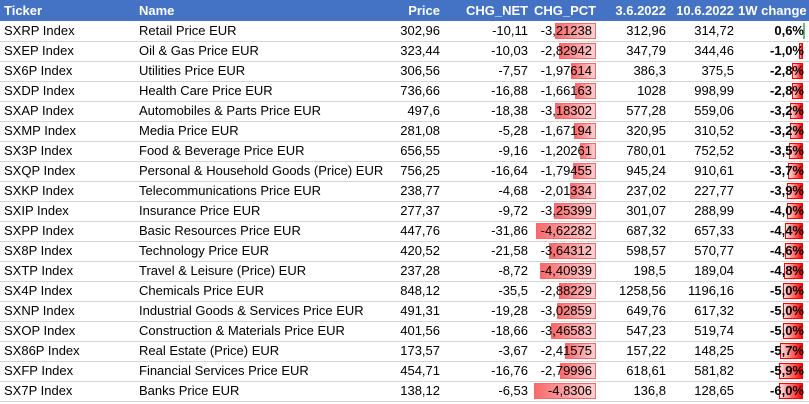  Describe the element at coordinates (39, 30) in the screenshot. I see `cell-ticker: SXRP Index` at that location.